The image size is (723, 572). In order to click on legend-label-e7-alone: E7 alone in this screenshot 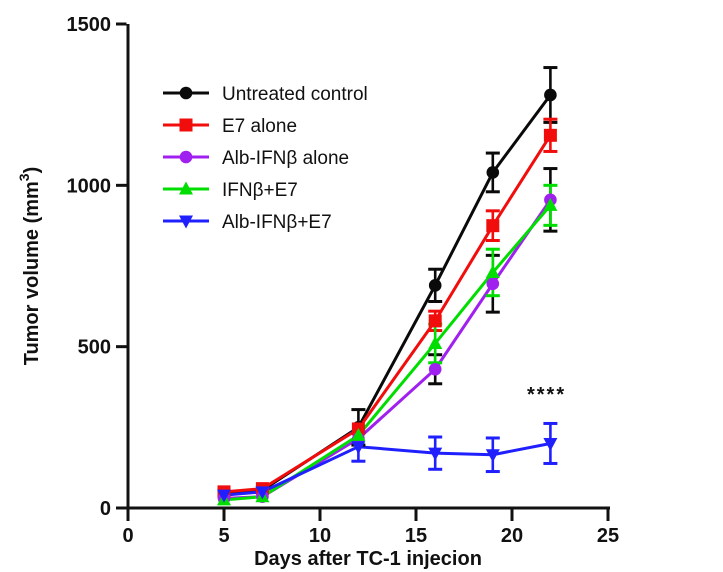, I will do `click(259, 126)`.